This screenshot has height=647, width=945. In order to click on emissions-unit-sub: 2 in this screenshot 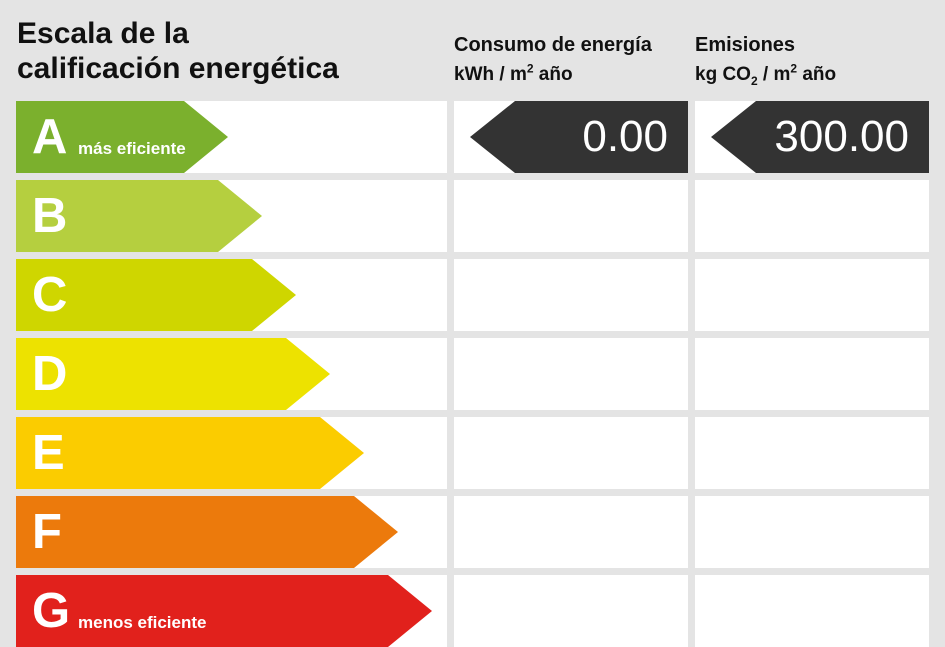, I will do `click(754, 80)`.